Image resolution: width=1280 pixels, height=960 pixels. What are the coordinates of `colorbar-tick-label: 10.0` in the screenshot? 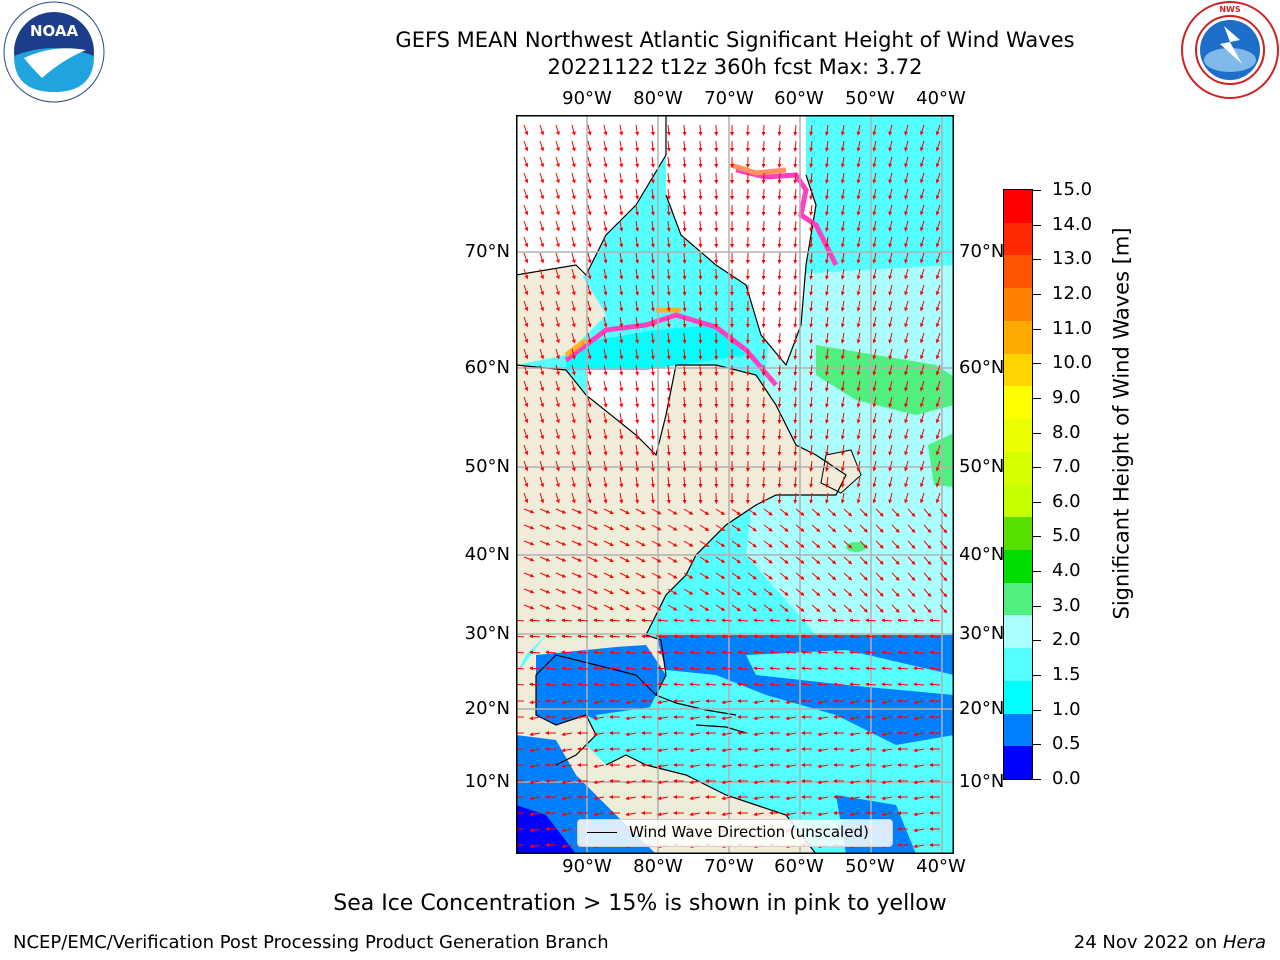 It's located at (1072, 363).